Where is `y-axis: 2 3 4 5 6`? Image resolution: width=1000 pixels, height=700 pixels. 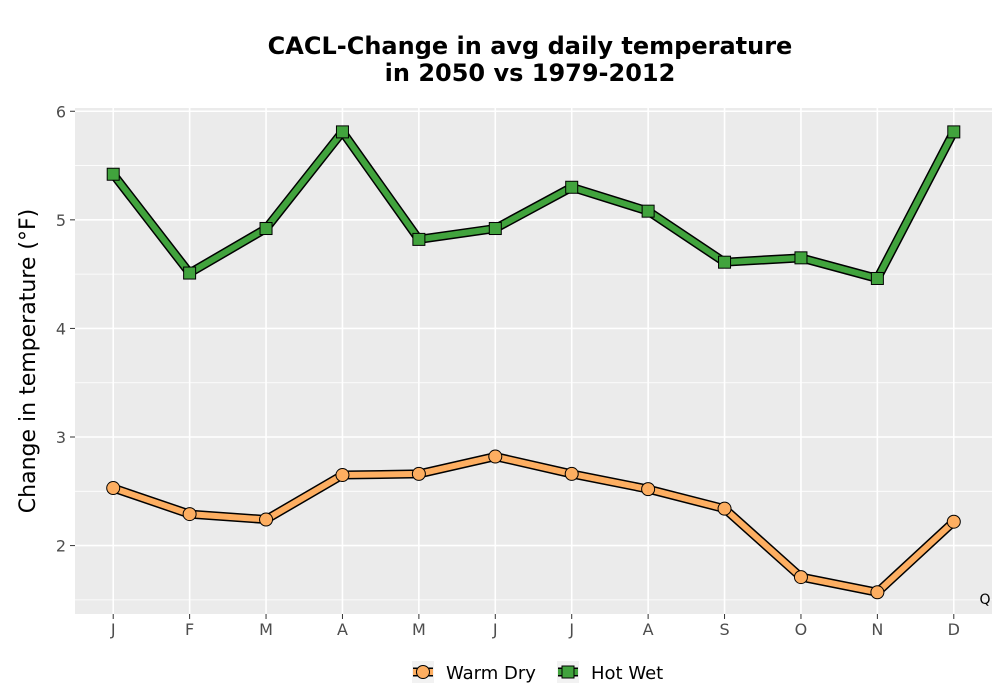 y-axis: 2 3 4 5 6 is located at coordinates (65, 329).